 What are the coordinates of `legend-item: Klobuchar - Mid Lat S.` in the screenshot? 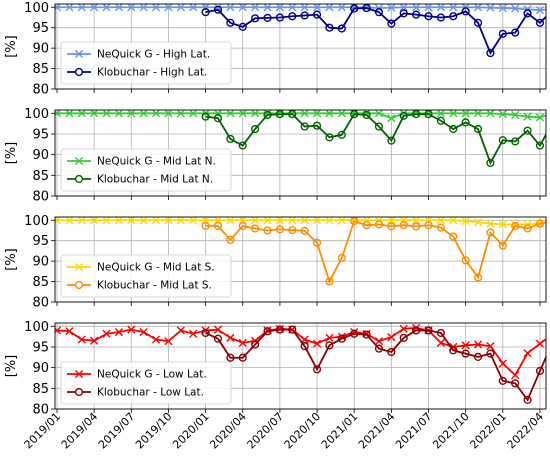 It's located at (139, 286).